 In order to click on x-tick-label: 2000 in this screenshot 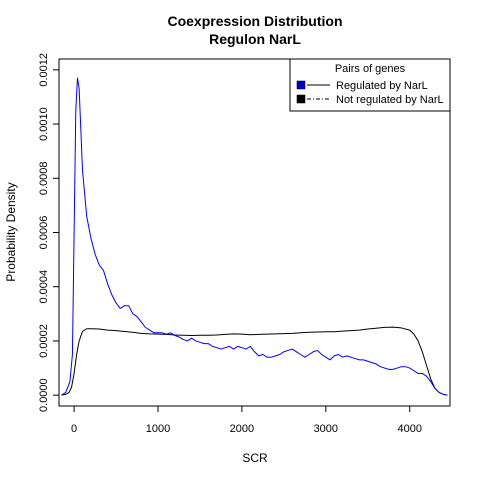, I will do `click(242, 429)`.